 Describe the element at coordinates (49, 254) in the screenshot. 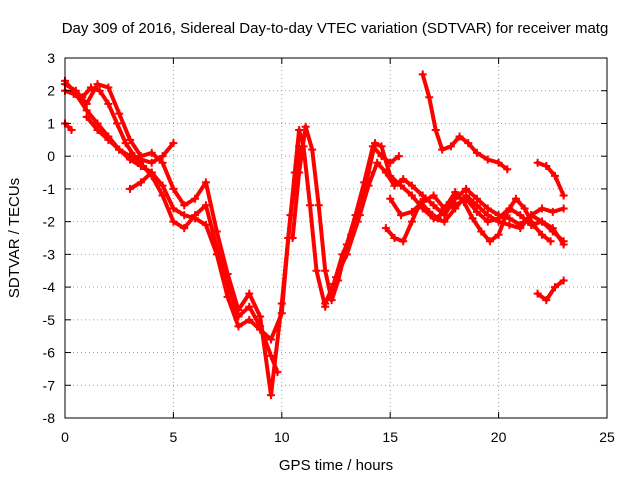

I see `y-tick-label: -3` at that location.